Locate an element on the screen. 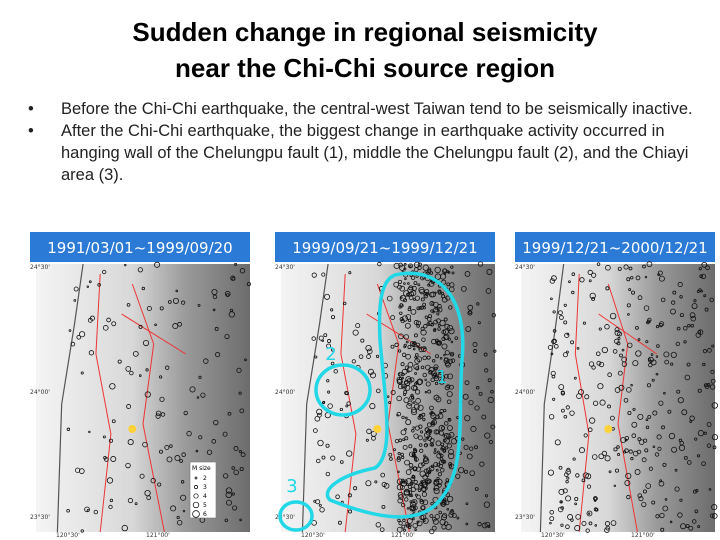 This screenshot has width=720, height=540. lon-label: 121°00' is located at coordinates (403, 535).